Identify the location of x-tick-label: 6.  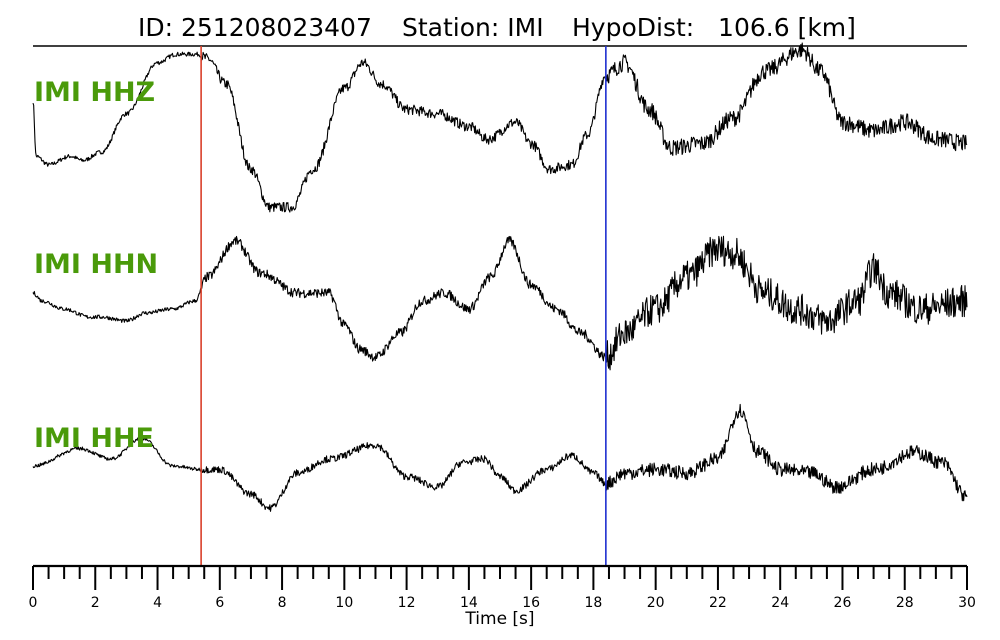
(219, 603).